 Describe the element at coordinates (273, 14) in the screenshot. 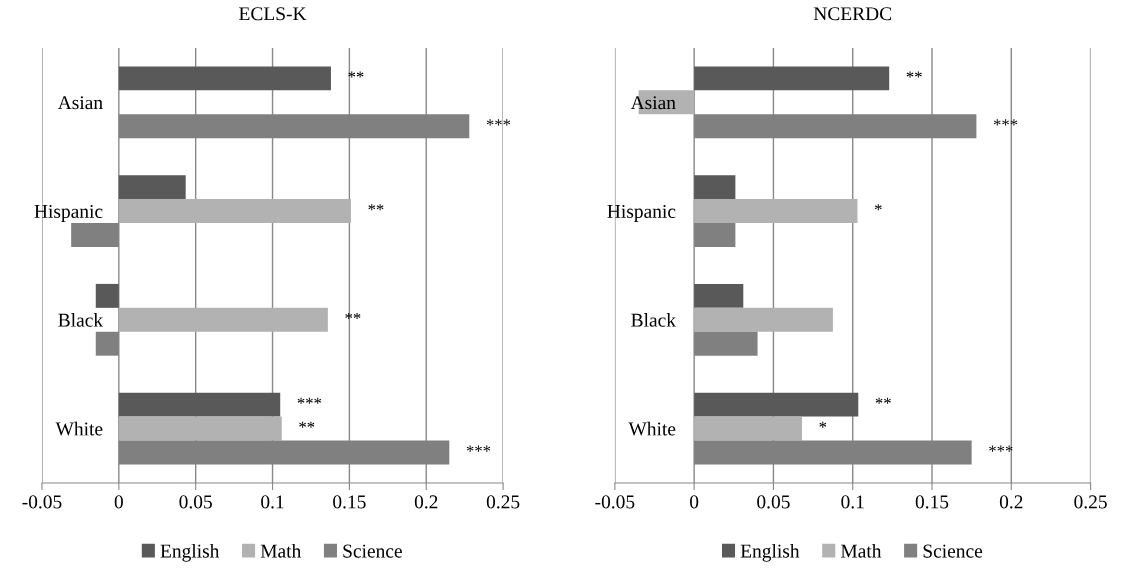

I see `chart-title: ECLS-K` at that location.